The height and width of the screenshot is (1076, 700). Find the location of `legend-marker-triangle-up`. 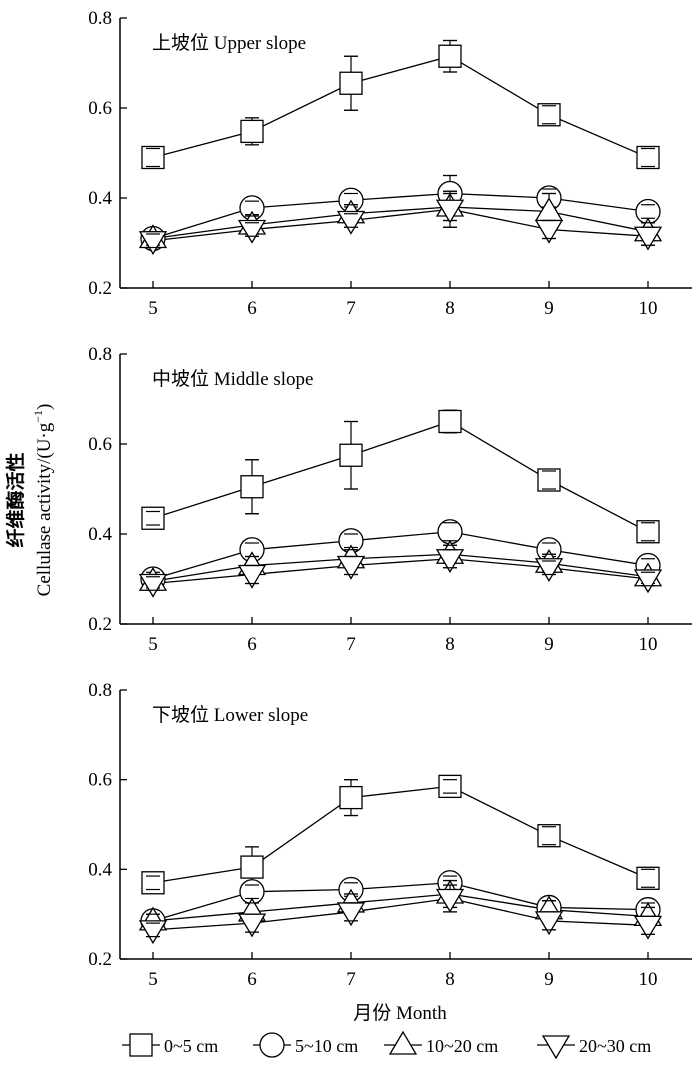

legend-marker-triangle-up is located at coordinates (403, 1042).